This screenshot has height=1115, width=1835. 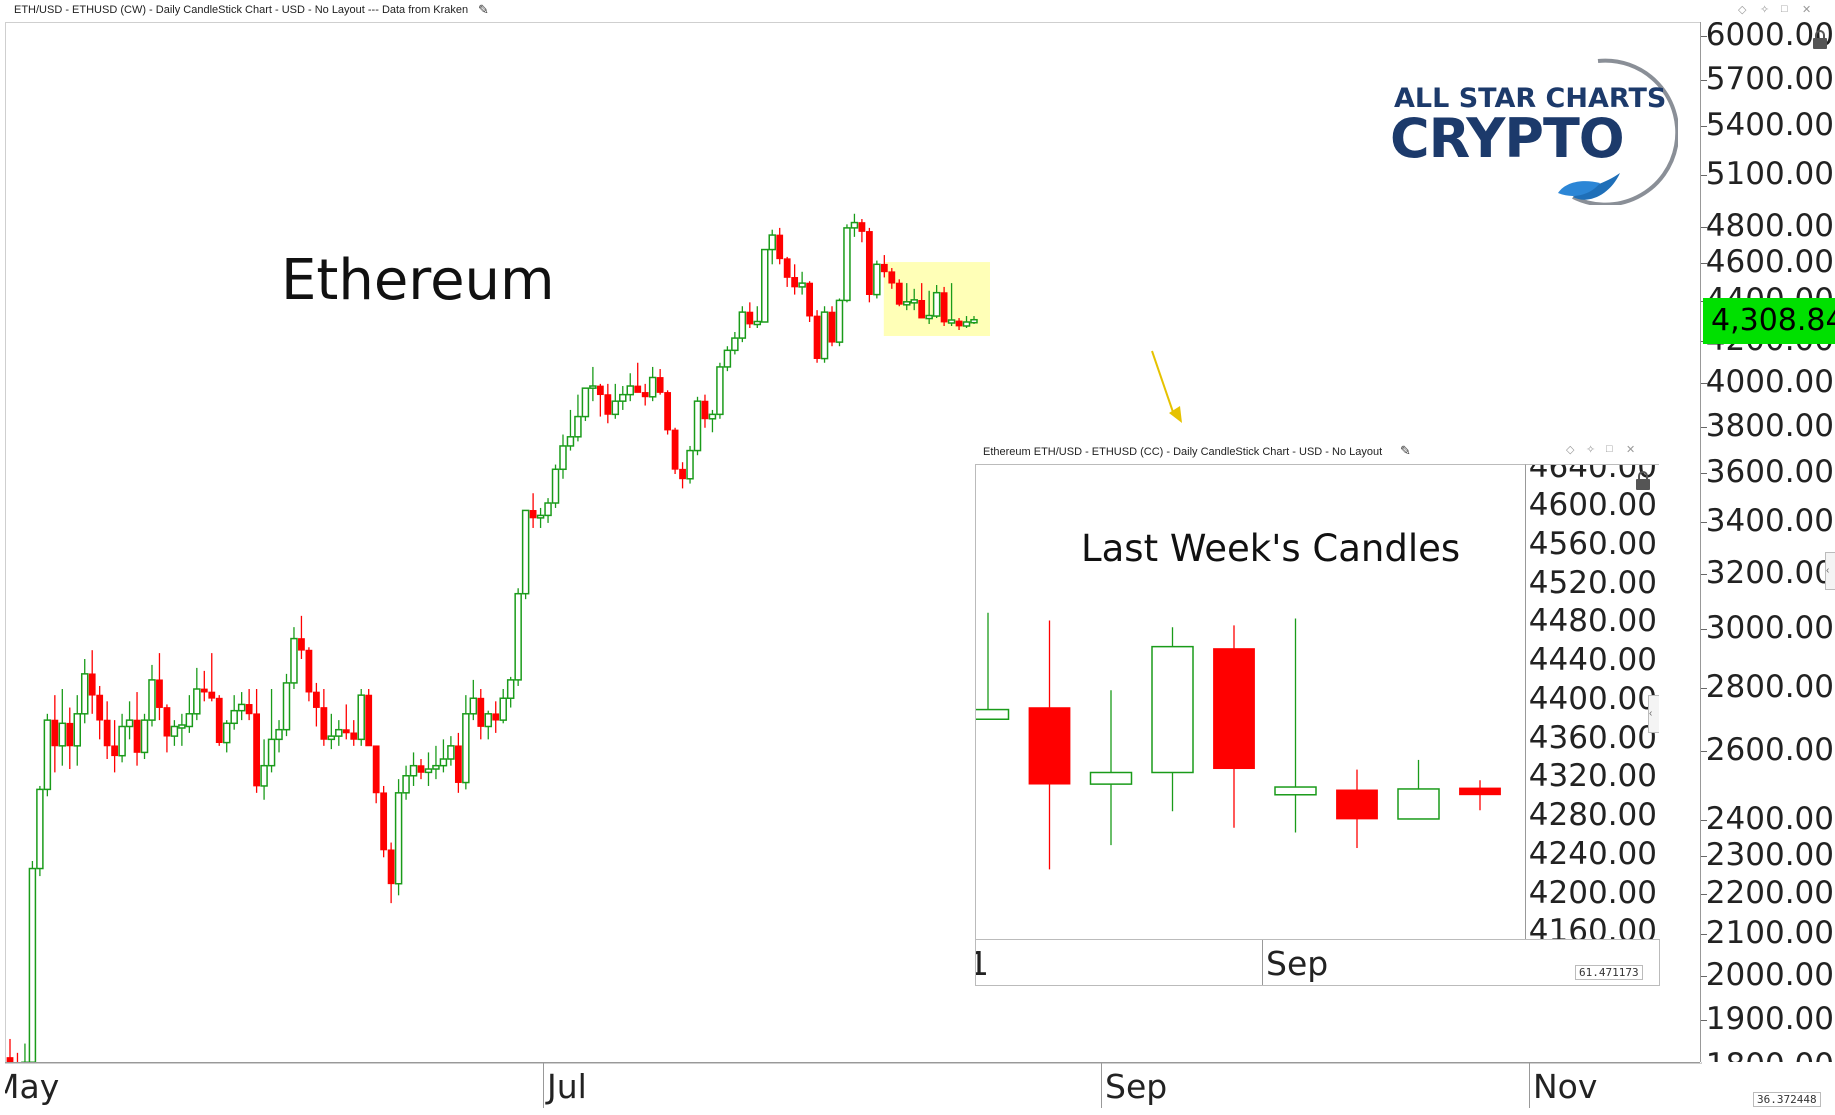 I want to click on inset-candles-svg, so click(x=1238, y=741).